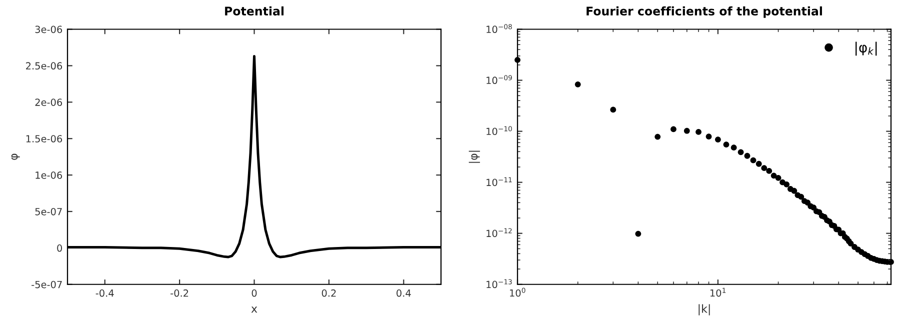 This screenshot has width=900, height=325. I want to click on x-axis-title: |k|, so click(704, 310).